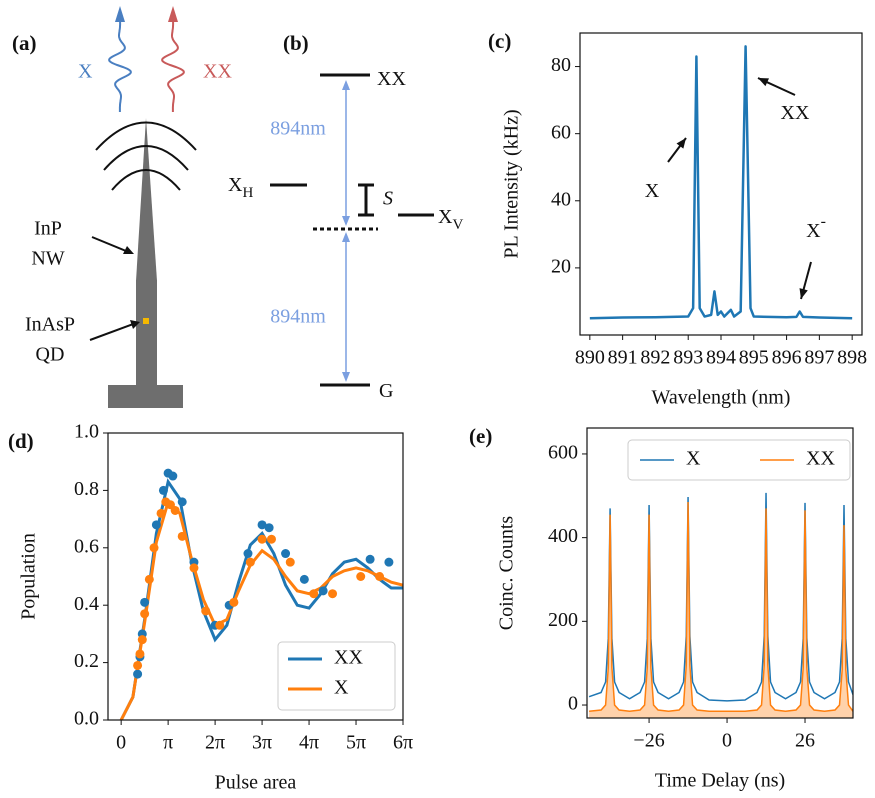  What do you see at coordinates (787, 358) in the screenshot?
I see `x-tick-label: 896` at bounding box center [787, 358].